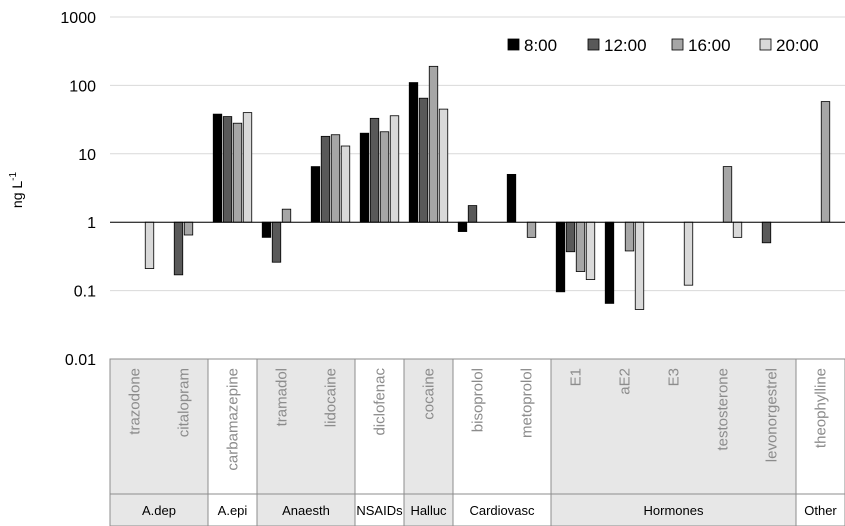 The image size is (845, 526). Describe the element at coordinates (149, 245) in the screenshot. I see `bar-trazodone-20:00` at that location.